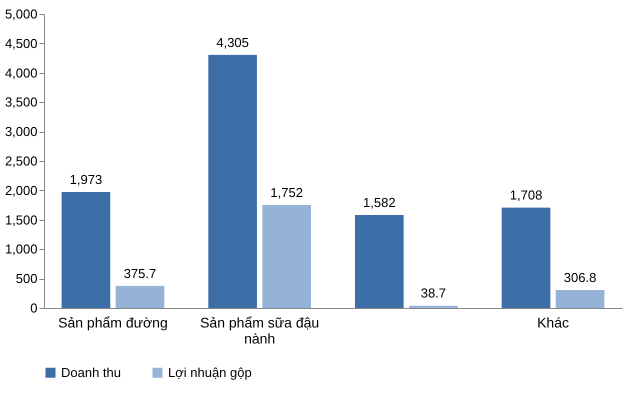 The height and width of the screenshot is (396, 640). Describe the element at coordinates (91, 372) in the screenshot. I see `legend-label: Doanh thu` at that location.